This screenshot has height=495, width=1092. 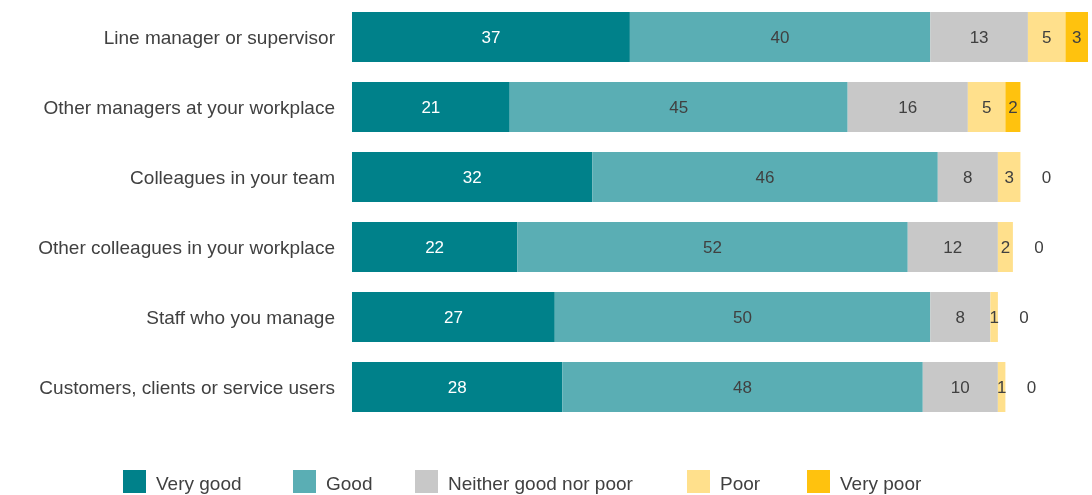 I want to click on data-label: 22, so click(x=435, y=247).